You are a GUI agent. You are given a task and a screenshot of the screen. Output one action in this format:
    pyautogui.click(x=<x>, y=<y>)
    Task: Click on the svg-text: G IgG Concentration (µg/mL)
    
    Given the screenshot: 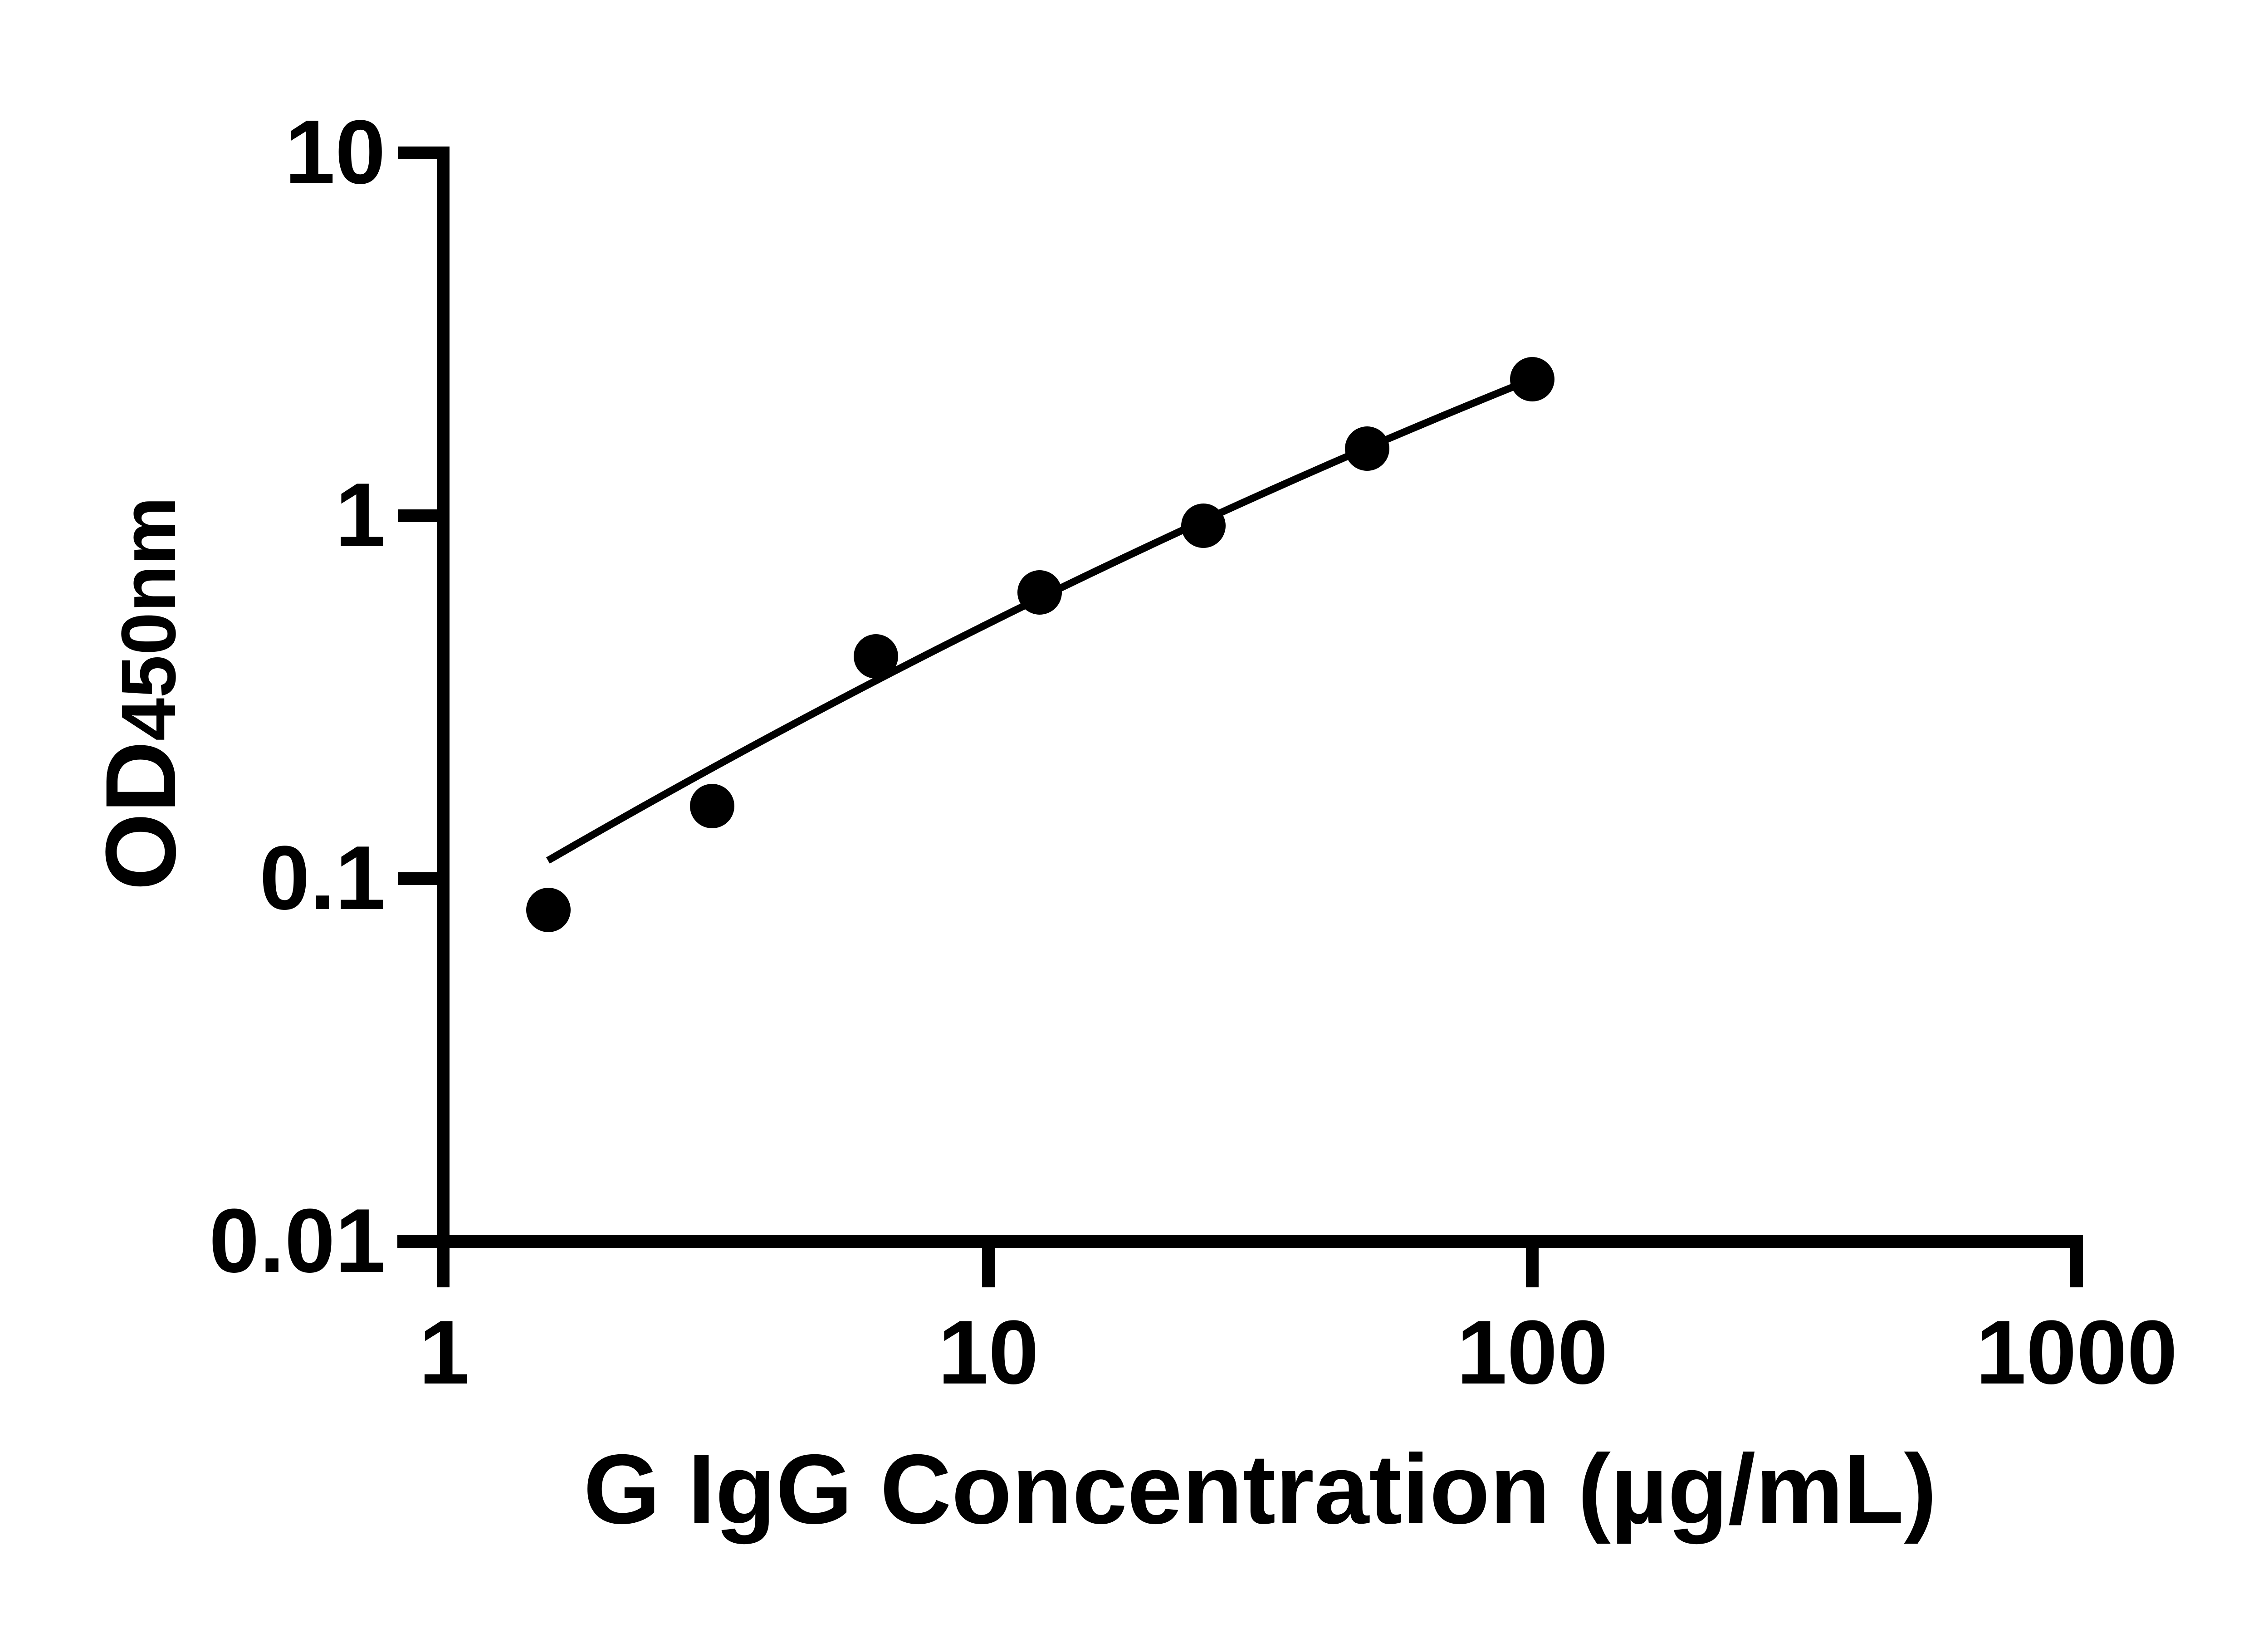 What is the action you would take?
    pyautogui.click(x=1260, y=1489)
    